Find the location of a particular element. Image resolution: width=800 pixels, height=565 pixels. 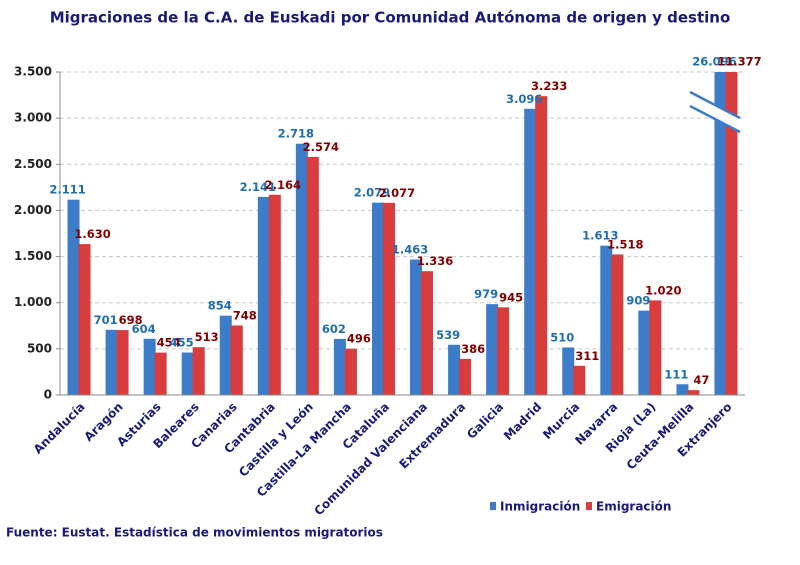

data-label: 47 is located at coordinates (701, 380).